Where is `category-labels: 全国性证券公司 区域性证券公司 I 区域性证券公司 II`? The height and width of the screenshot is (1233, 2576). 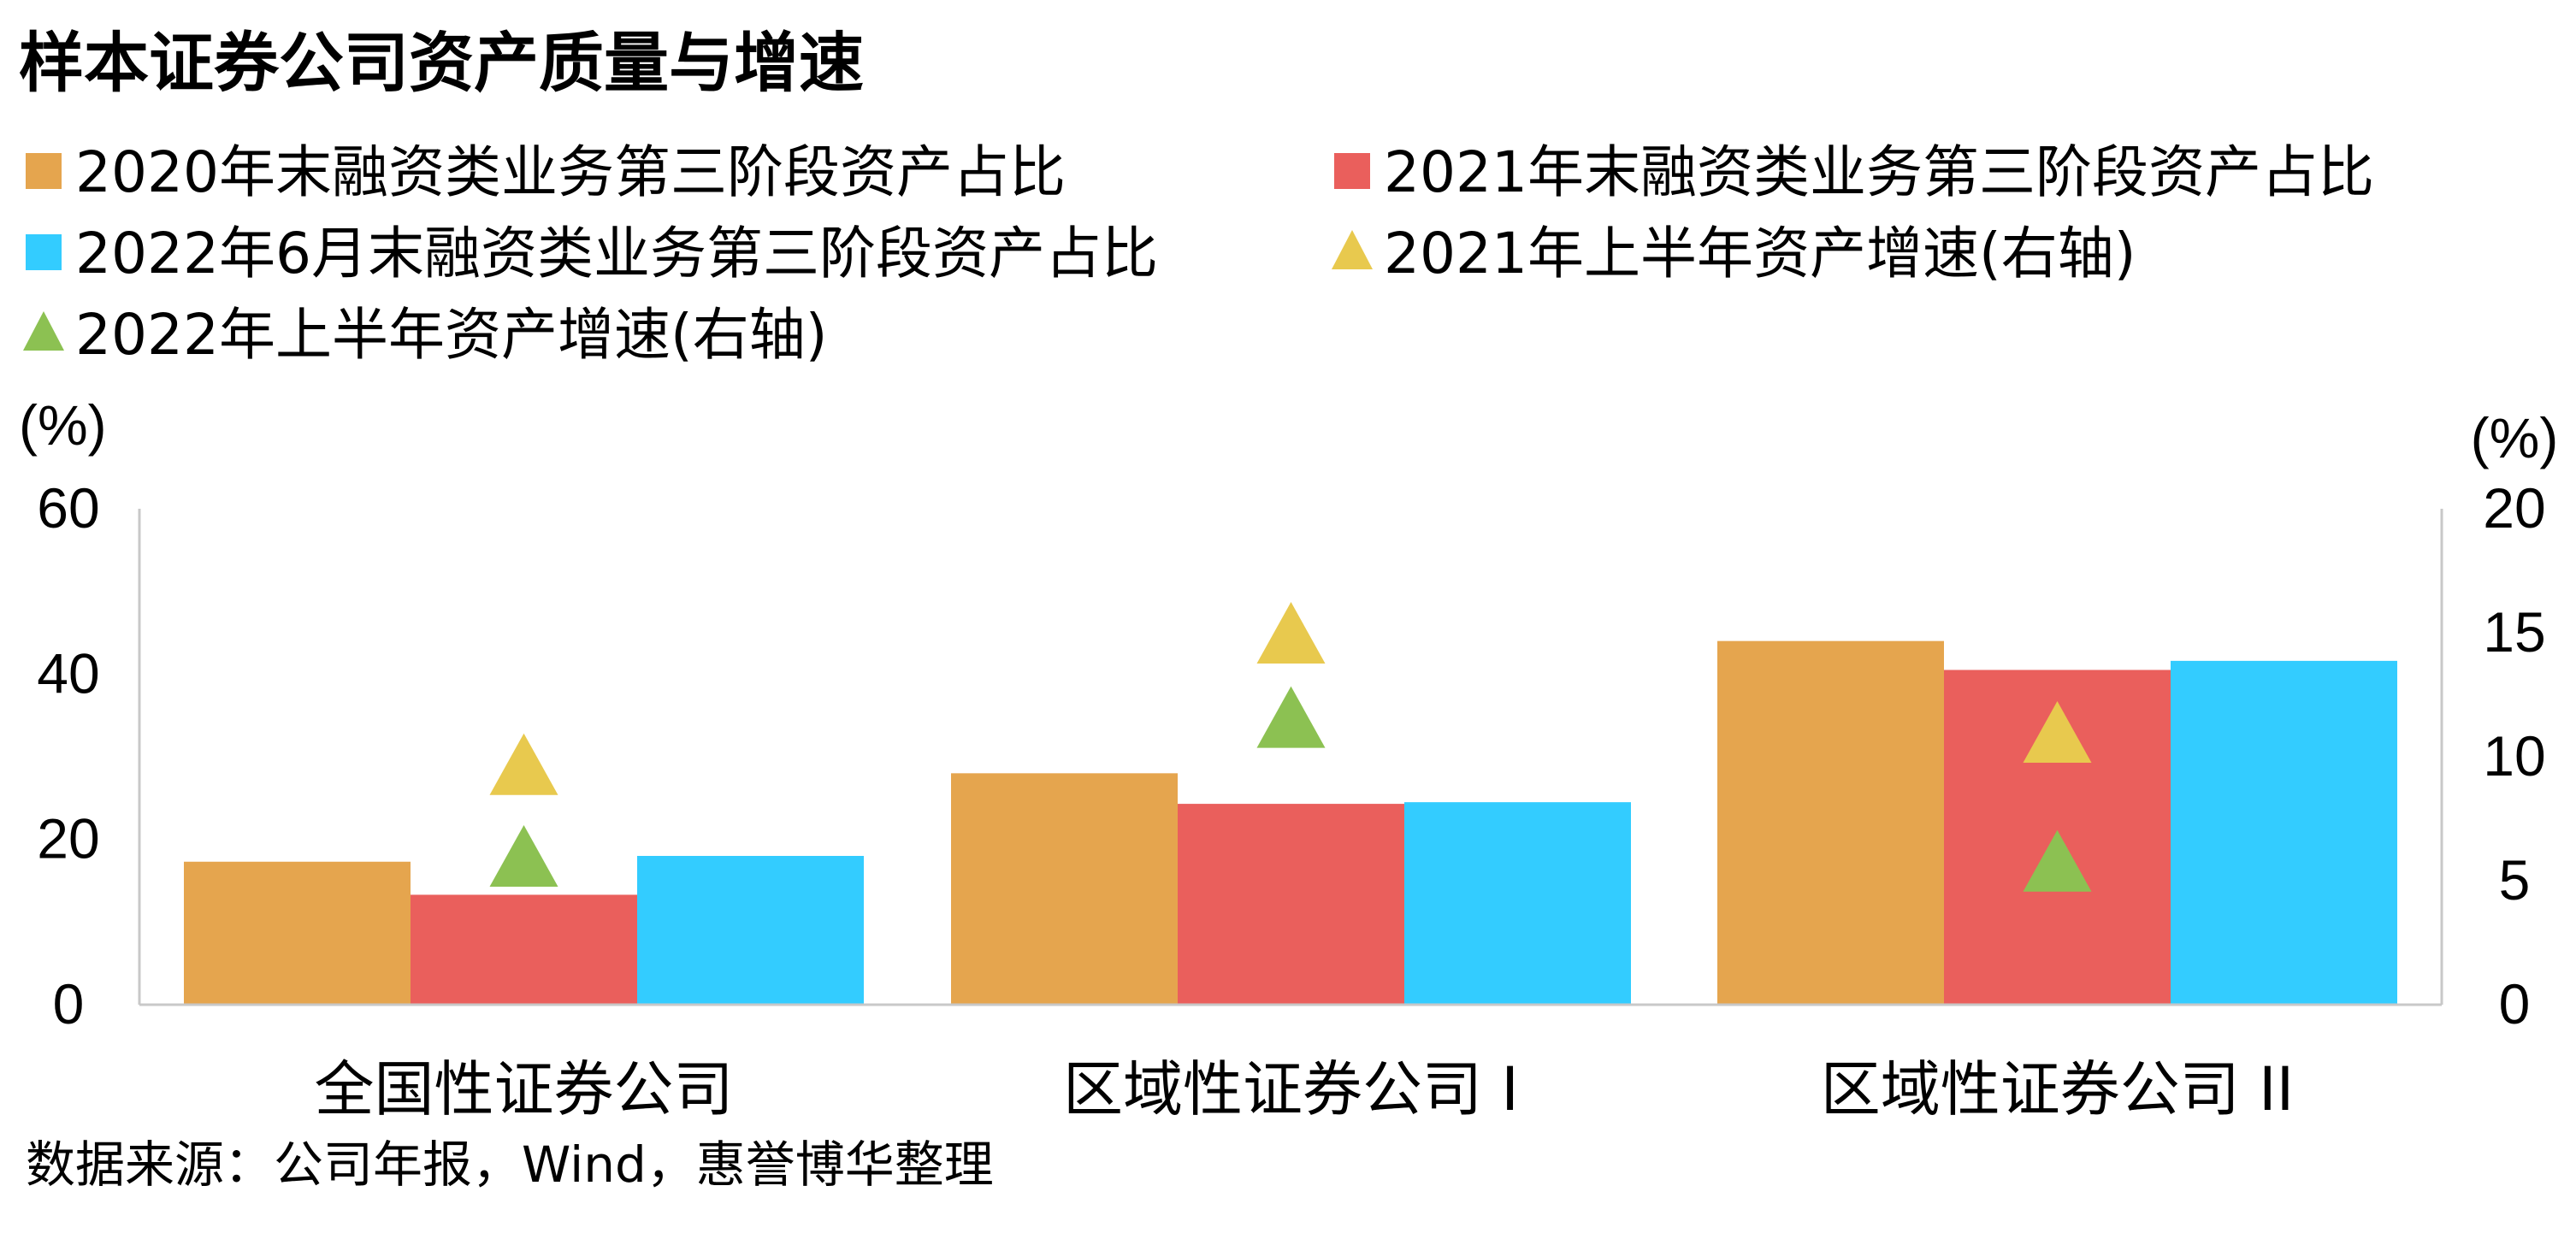 category-labels: 全国性证券公司 区域性证券公司 I 区域性证券公司 II is located at coordinates (1305, 1089).